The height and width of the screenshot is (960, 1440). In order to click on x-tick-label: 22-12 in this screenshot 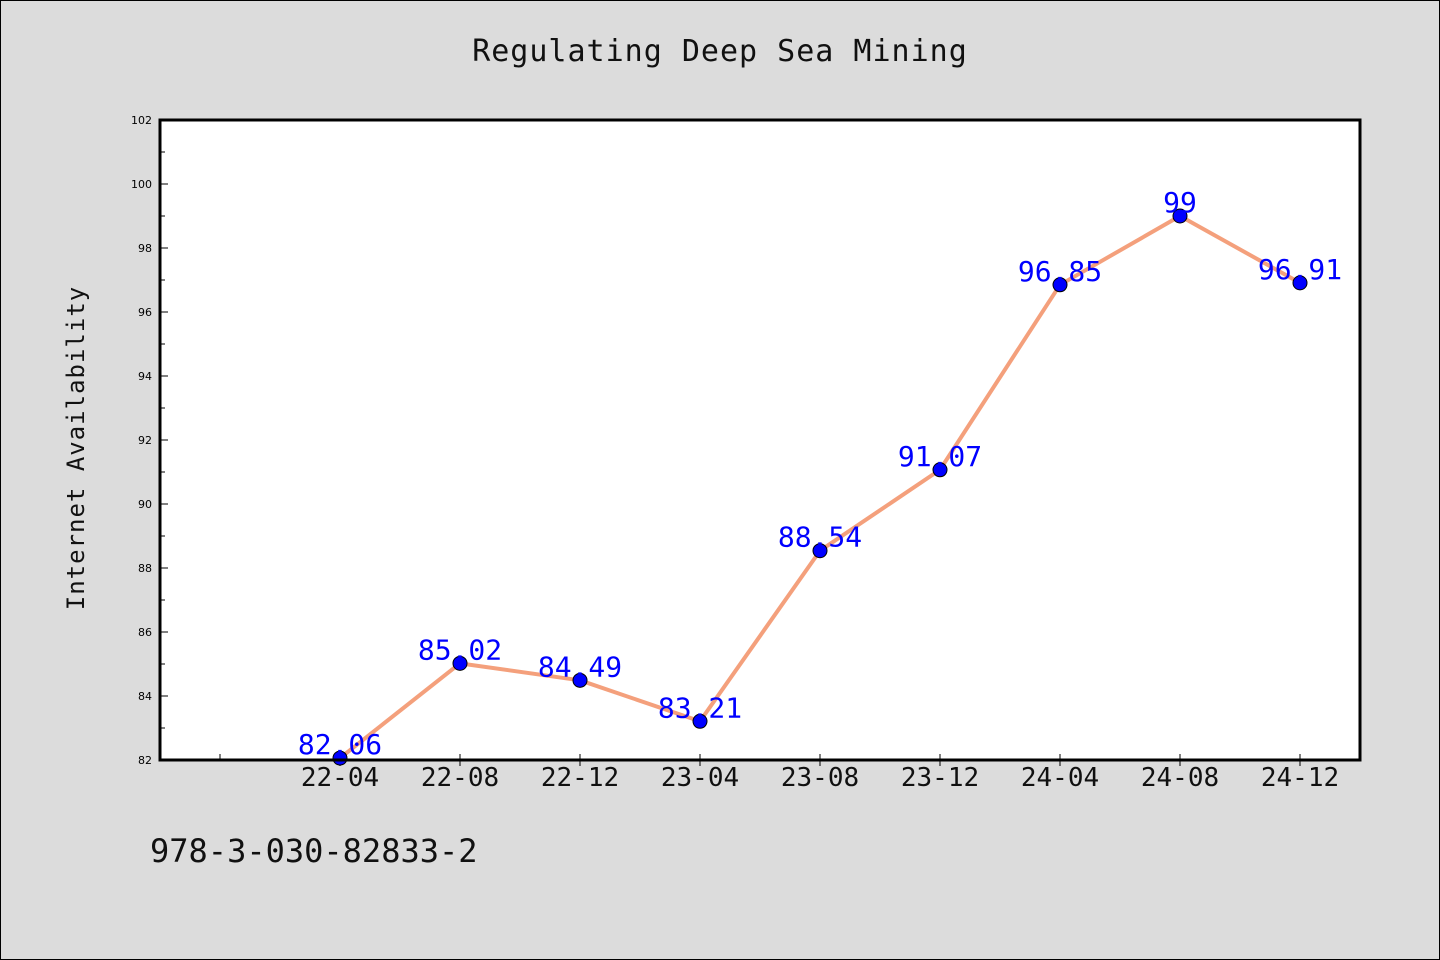, I will do `click(580, 778)`.